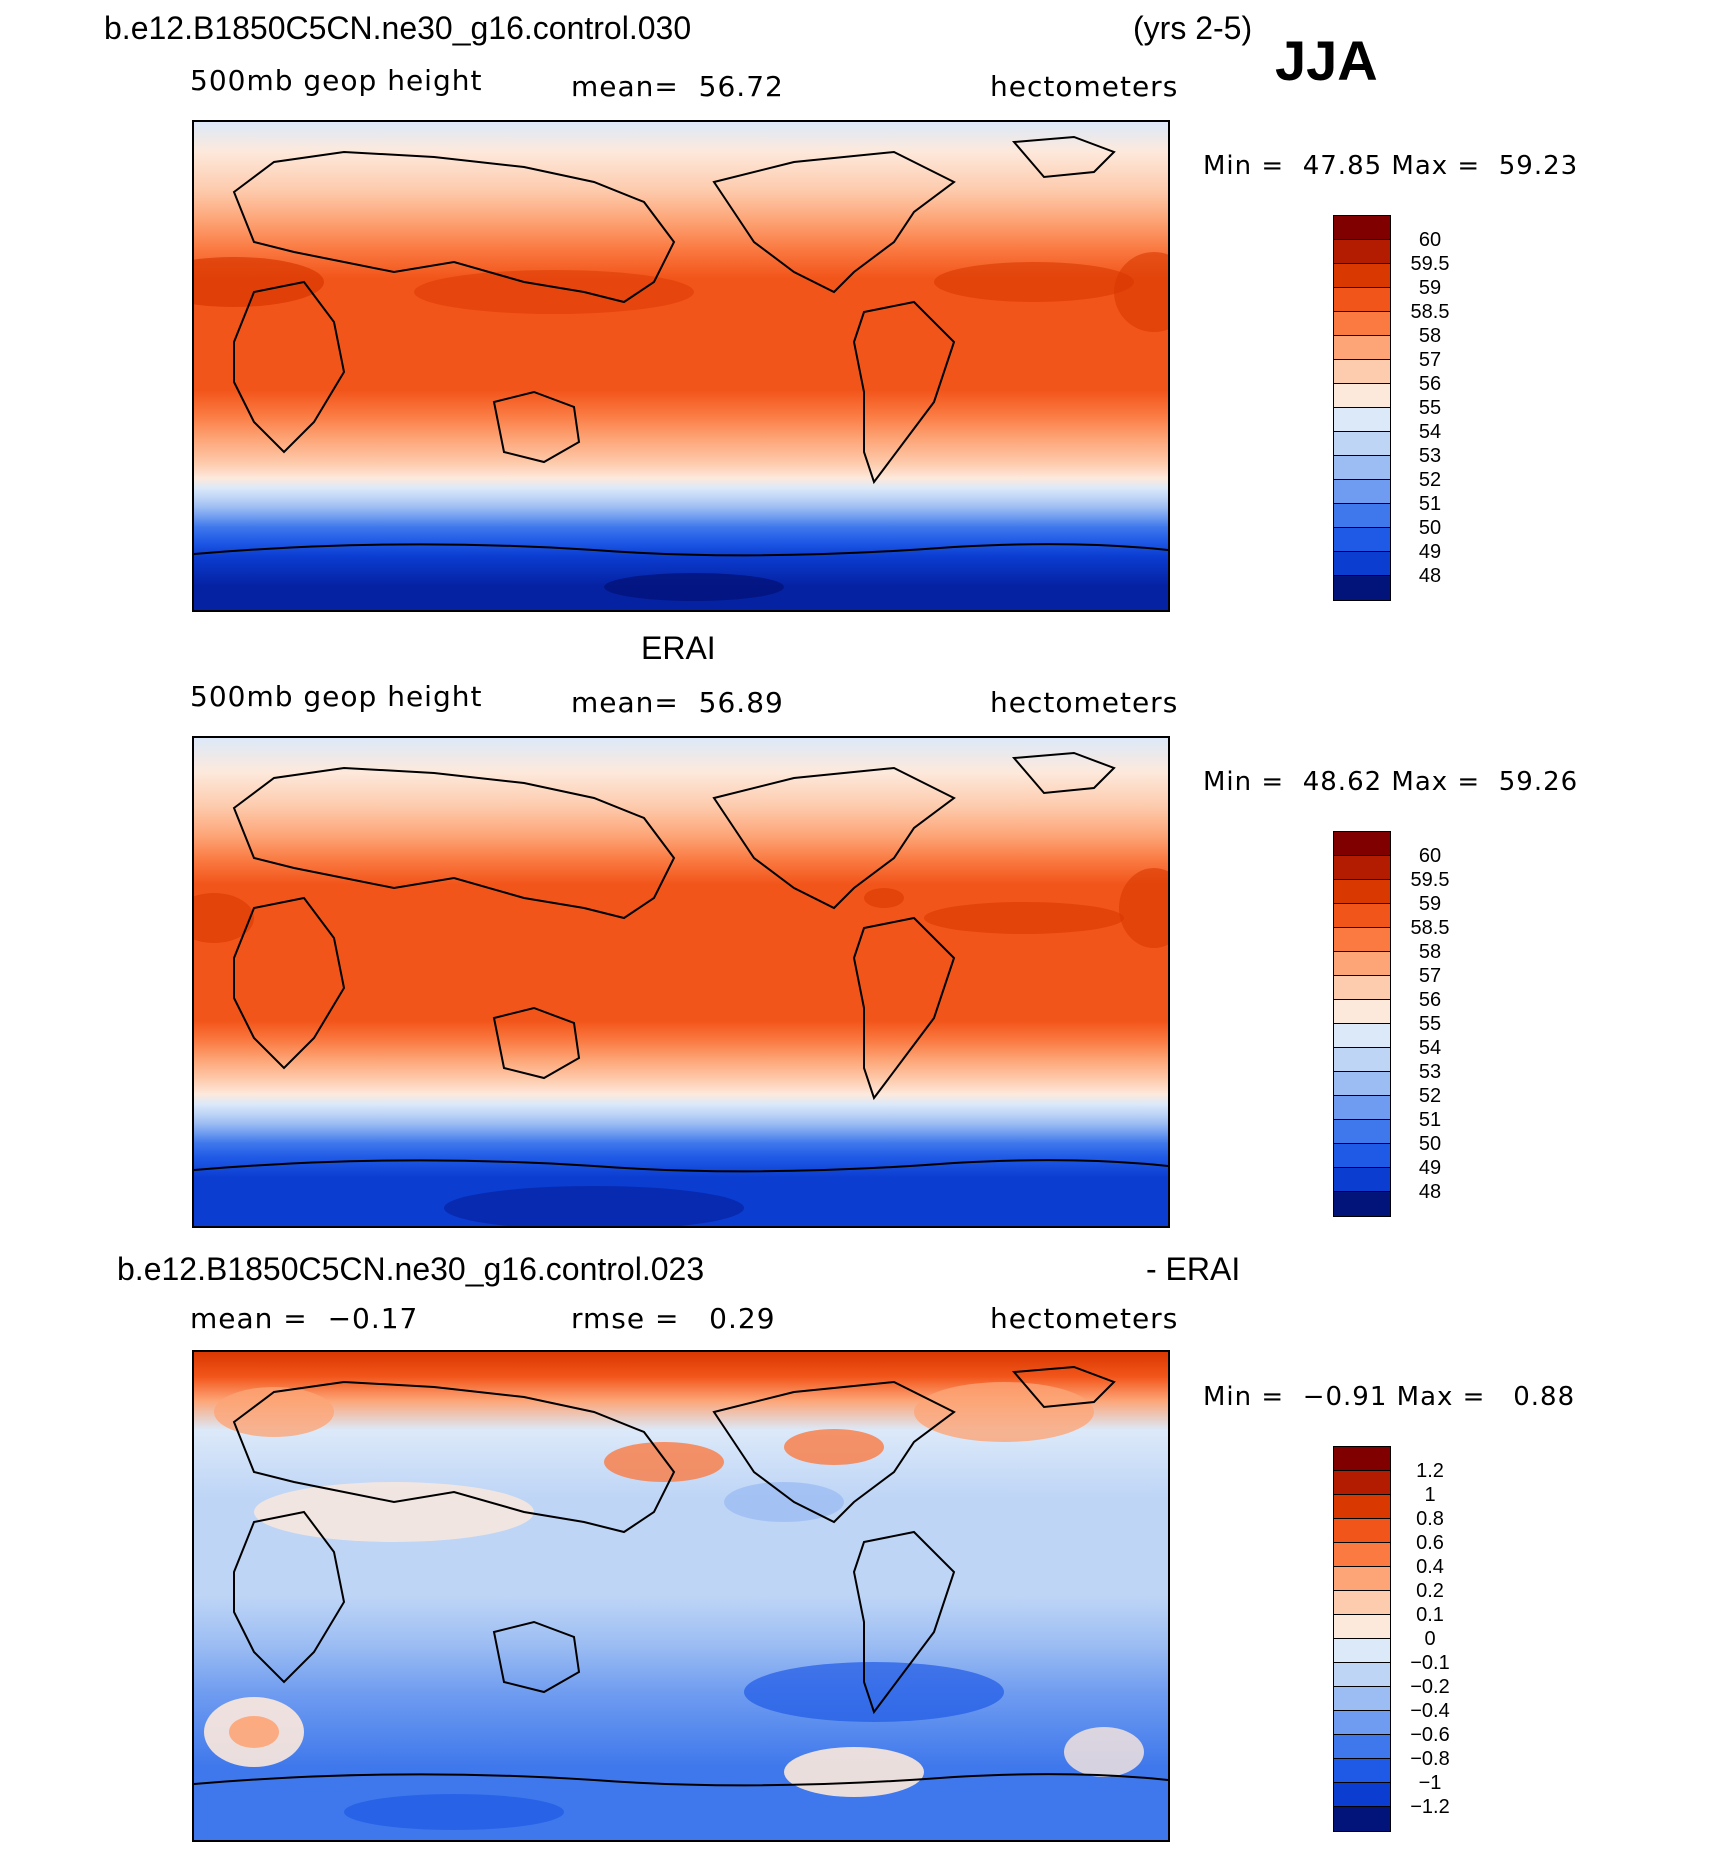 The height and width of the screenshot is (1869, 1710). What do you see at coordinates (1193, 1269) in the screenshot?
I see `panel3-title-right: - ERAI` at bounding box center [1193, 1269].